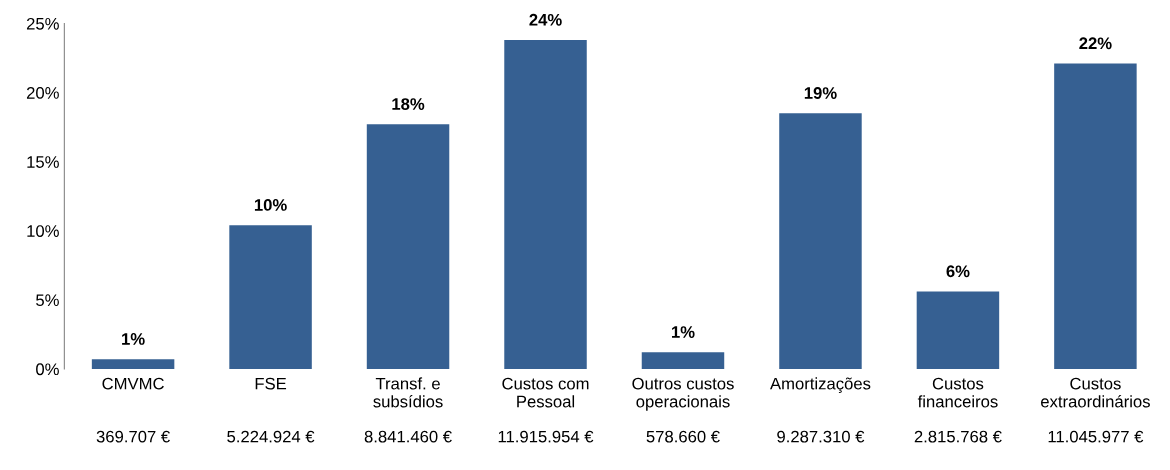 This screenshot has width=1170, height=470. Describe the element at coordinates (133, 383) in the screenshot. I see `x-tick-label: CMVMC` at that location.